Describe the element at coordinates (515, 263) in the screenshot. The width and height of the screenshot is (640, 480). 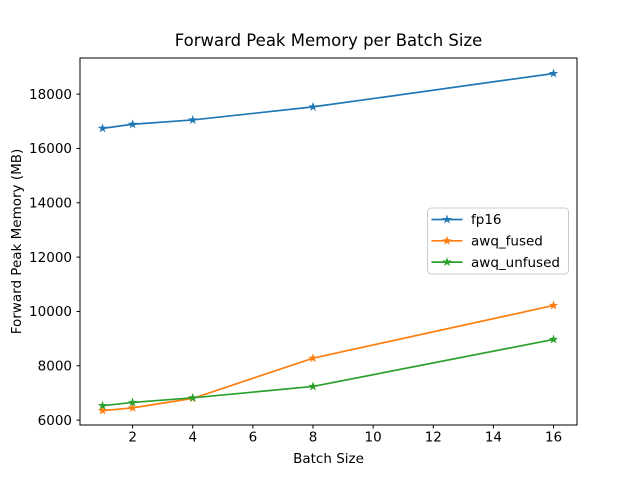
I see `legend-label-awq_unfused: awq_unfused` at that location.